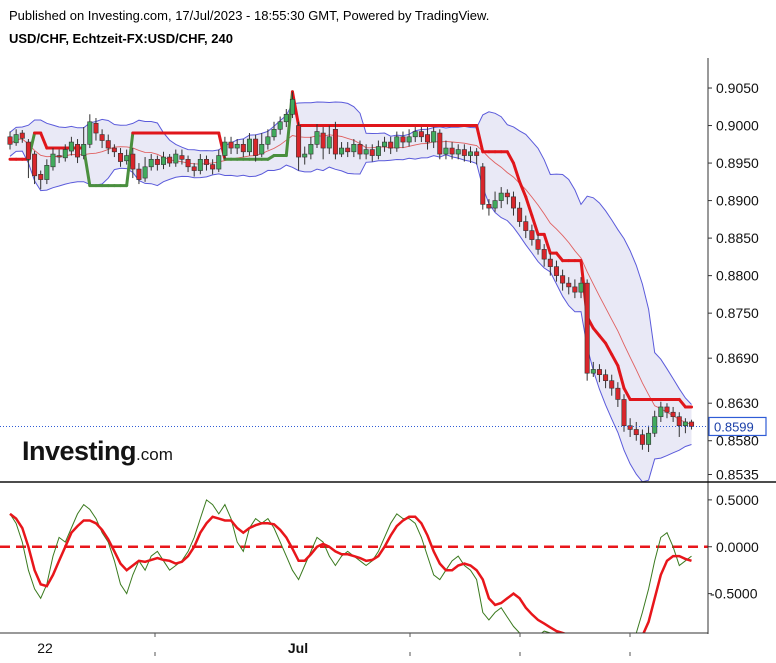 Image resolution: width=776 pixels, height=663 pixels. I want to click on y-tick-label: 0.8850, so click(737, 238).